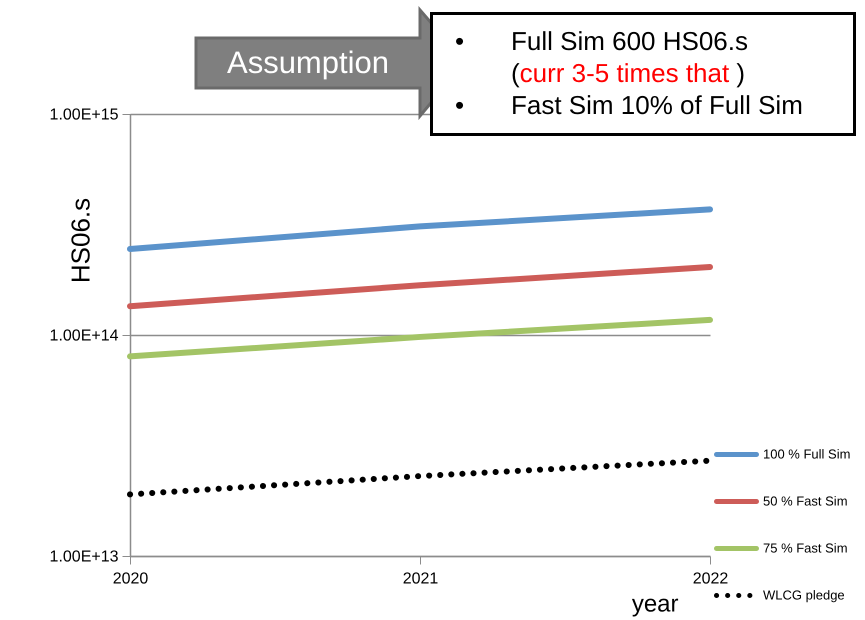  Describe the element at coordinates (804, 595) in the screenshot. I see `legend-label: WLCG pledge` at that location.